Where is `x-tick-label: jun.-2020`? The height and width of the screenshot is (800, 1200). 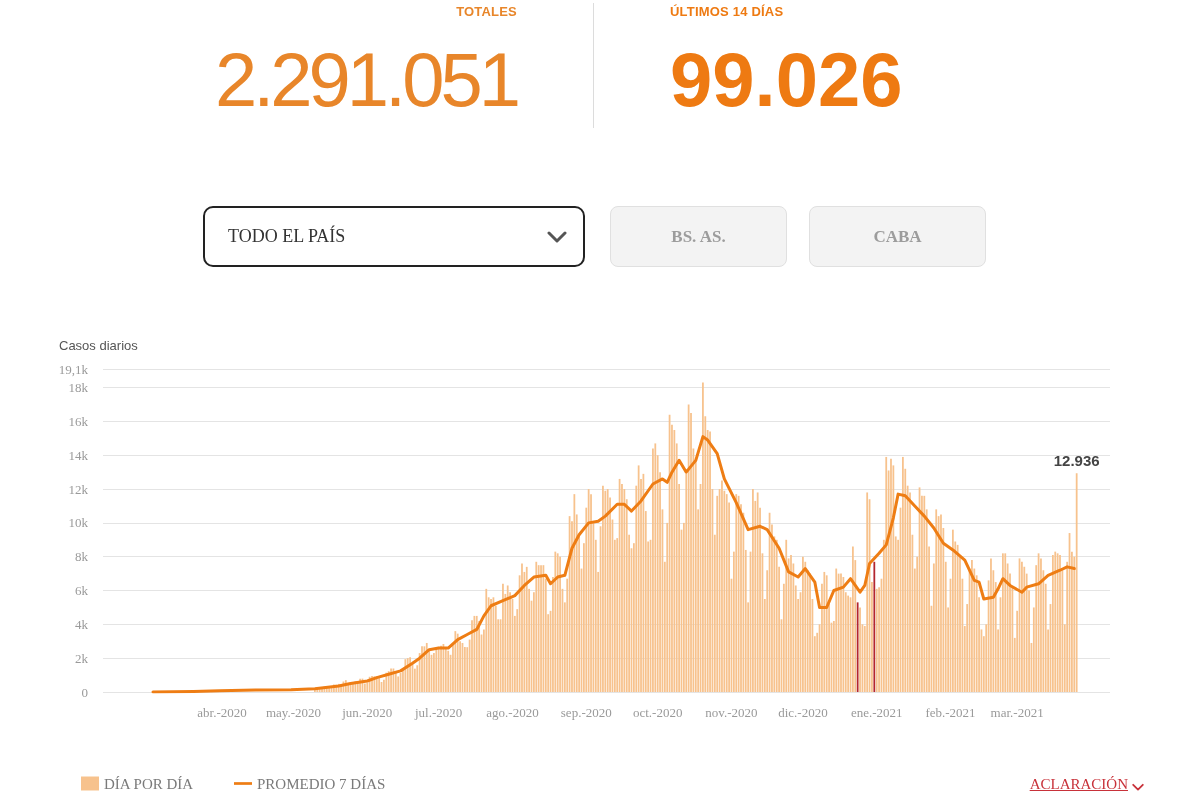 x-tick-label: jun.-2020 is located at coordinates (367, 712).